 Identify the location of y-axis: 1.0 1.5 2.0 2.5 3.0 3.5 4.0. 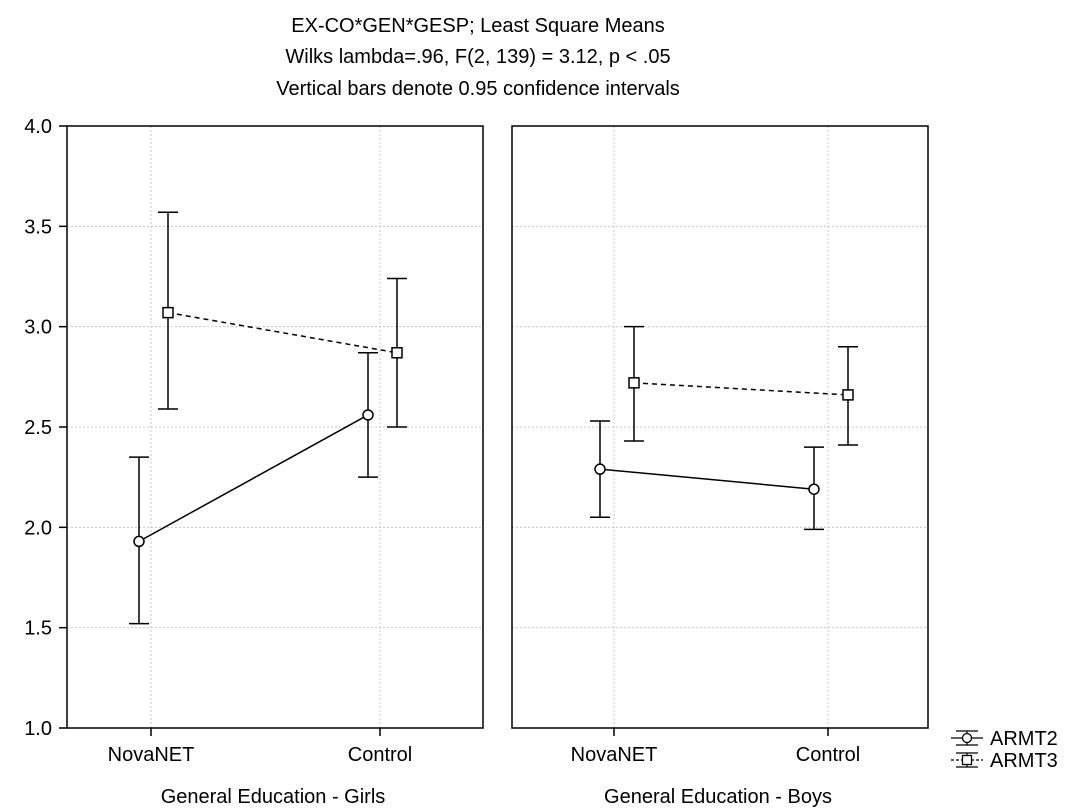
(45, 428).